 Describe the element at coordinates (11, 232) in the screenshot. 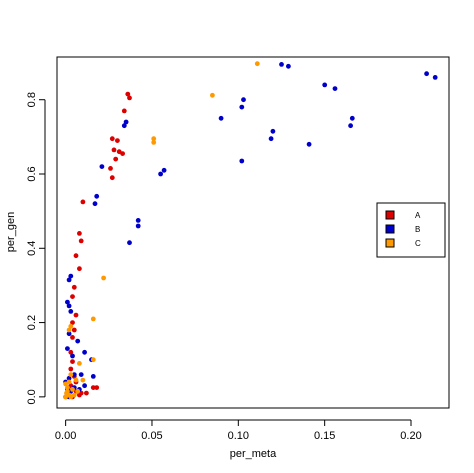

I see `y-axis-label: per_gen` at that location.